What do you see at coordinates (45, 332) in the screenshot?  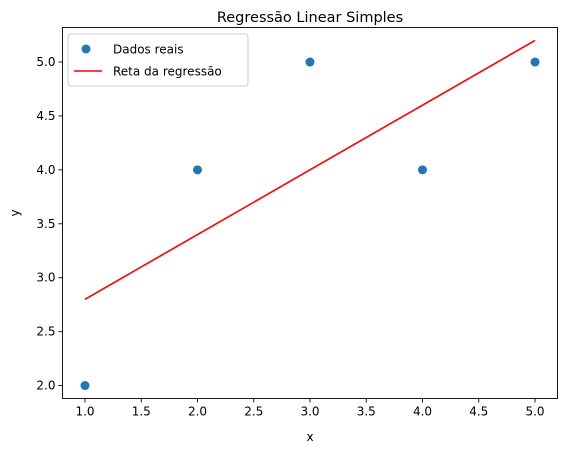 I see `y-tick-label: 2.5` at bounding box center [45, 332].